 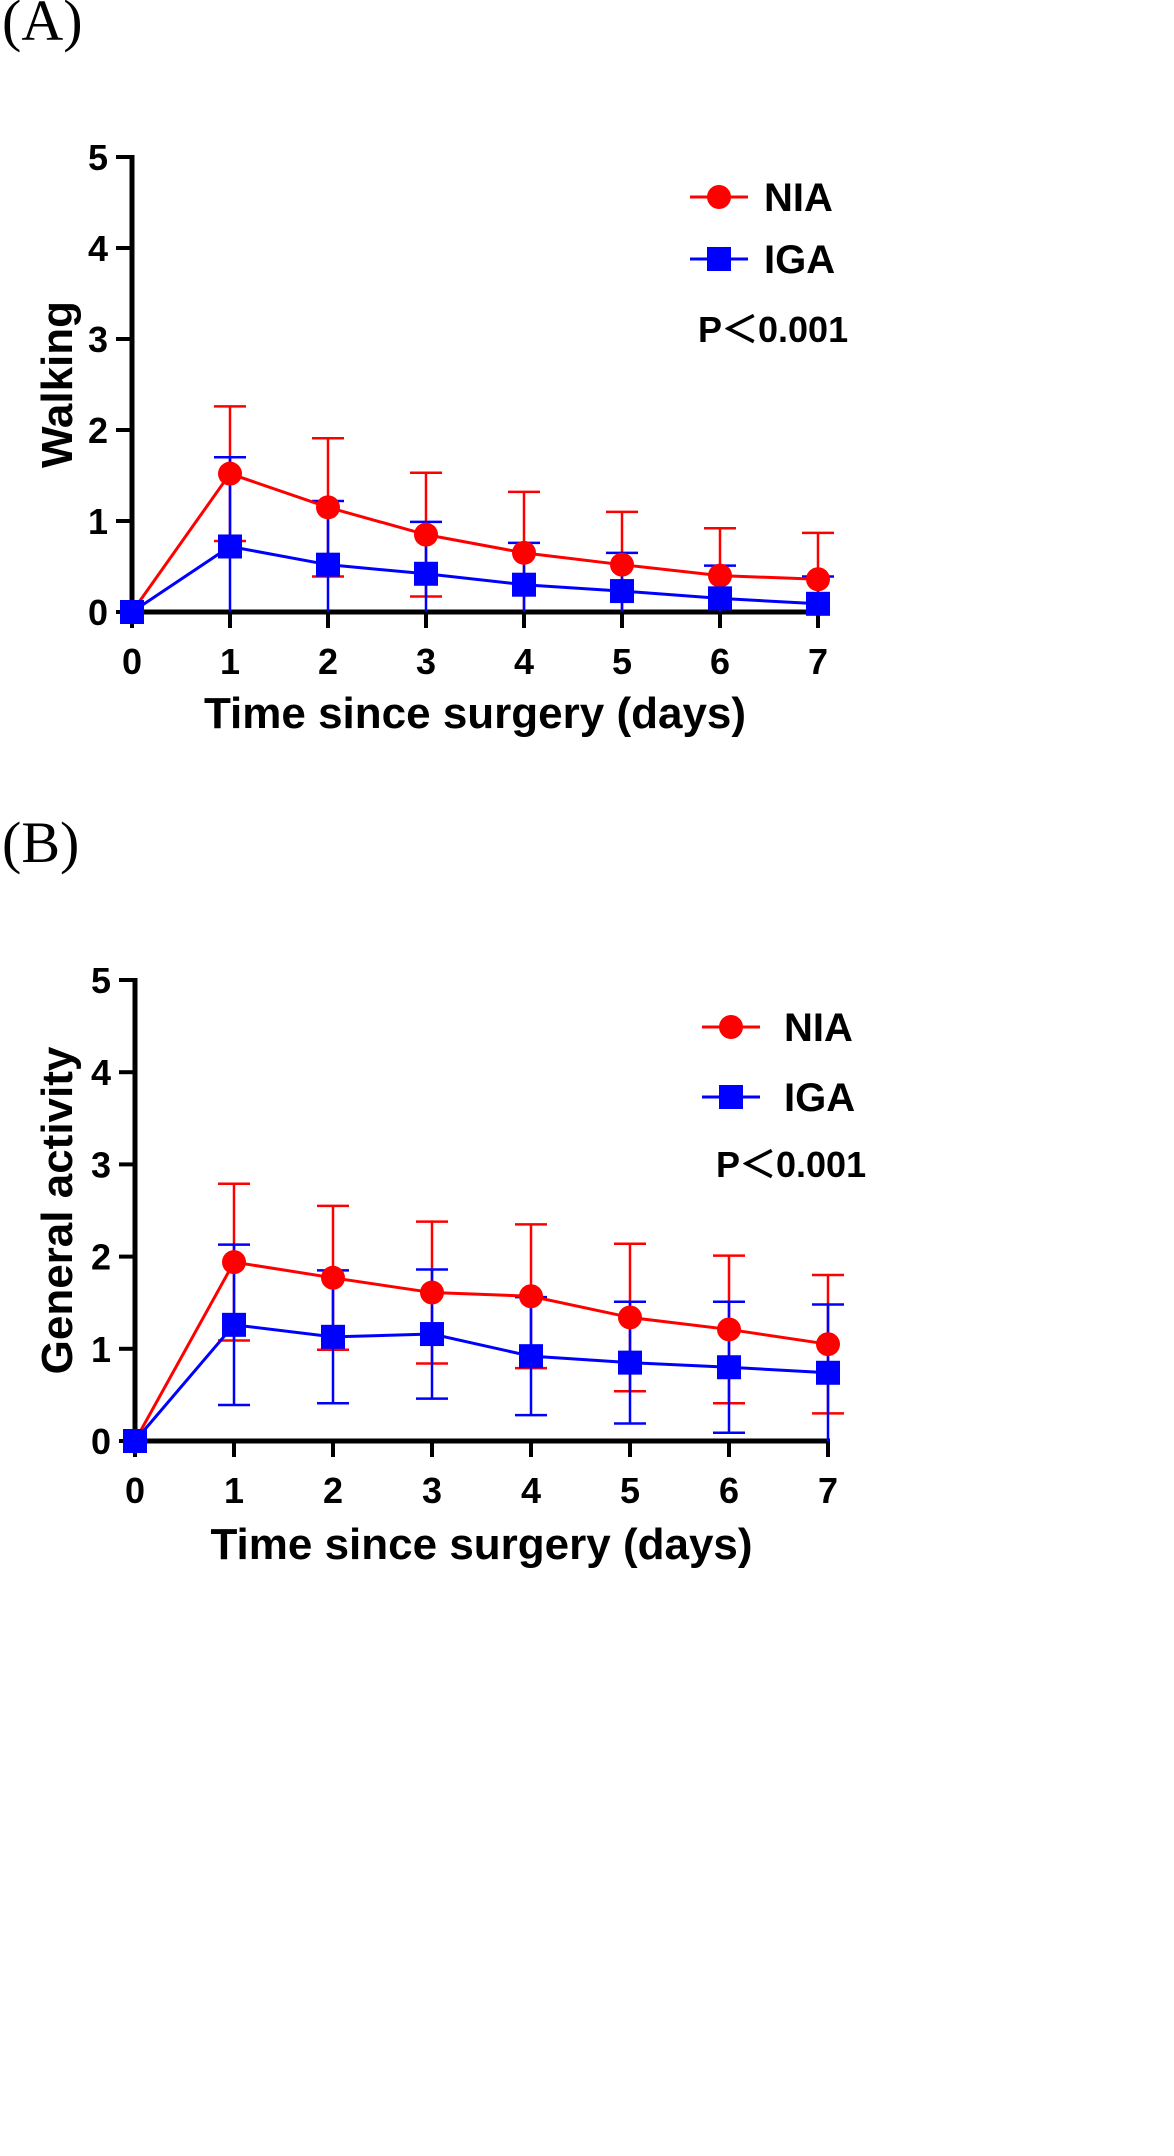 I want to click on y-axis-title: Walking, so click(x=57, y=384).